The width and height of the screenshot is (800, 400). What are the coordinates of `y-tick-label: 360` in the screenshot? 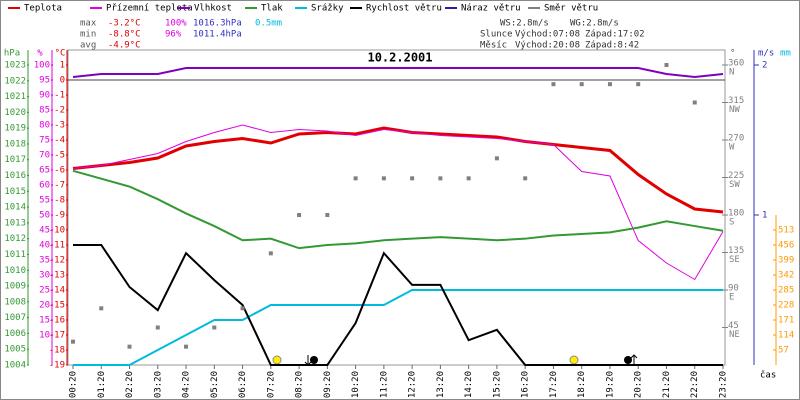 It's located at (736, 64).